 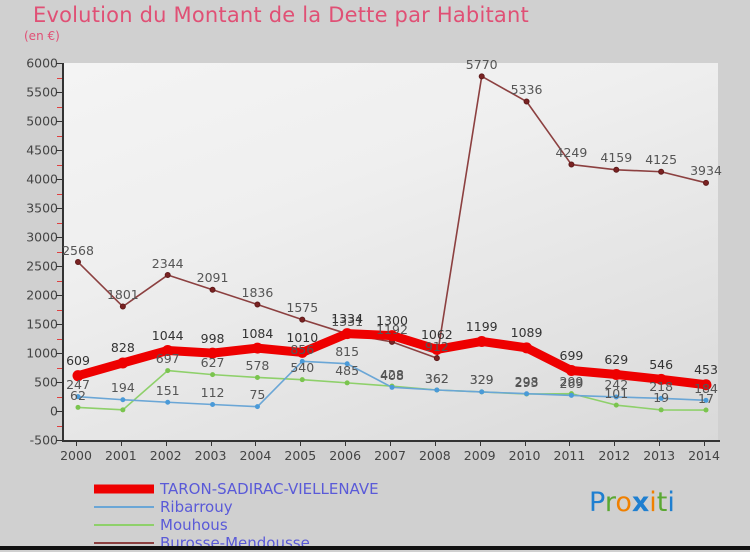 I want to click on proxiti-logo: Proxiti, so click(x=632, y=502).